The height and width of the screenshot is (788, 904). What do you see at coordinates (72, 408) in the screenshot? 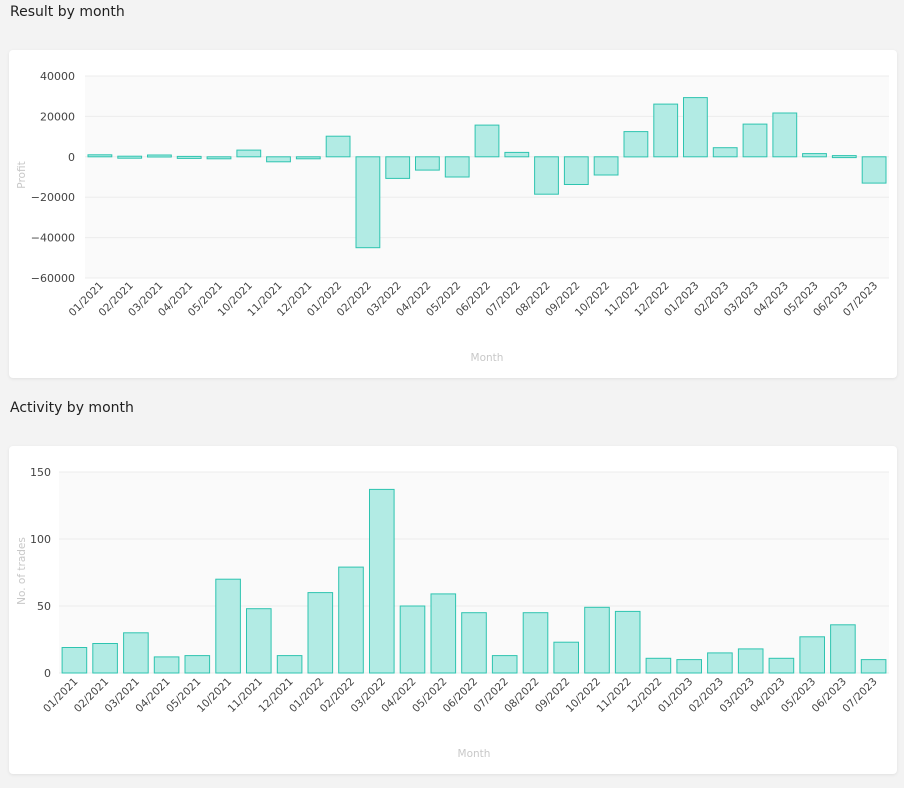
I see `activity-by-month-title: Activity by month` at bounding box center [72, 408].